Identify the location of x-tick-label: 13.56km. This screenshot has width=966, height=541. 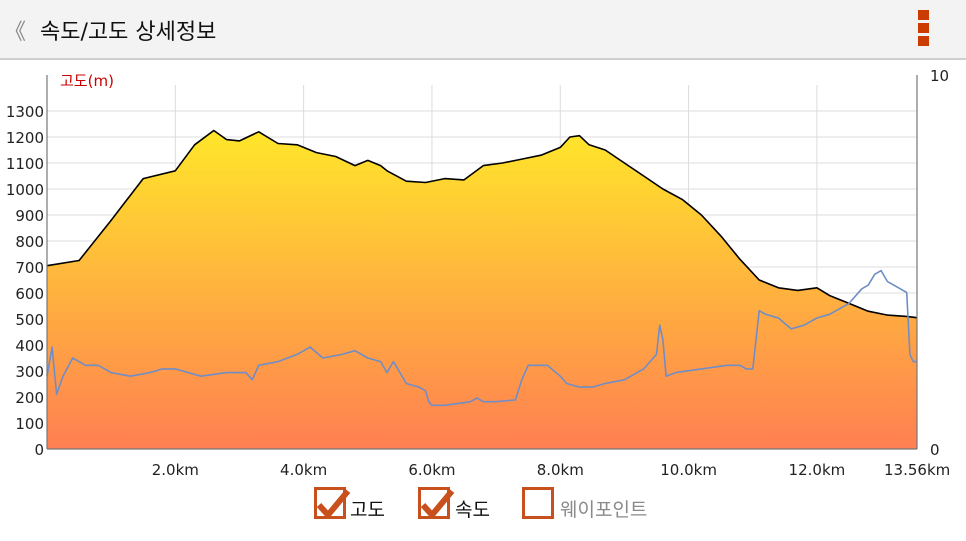
(917, 470).